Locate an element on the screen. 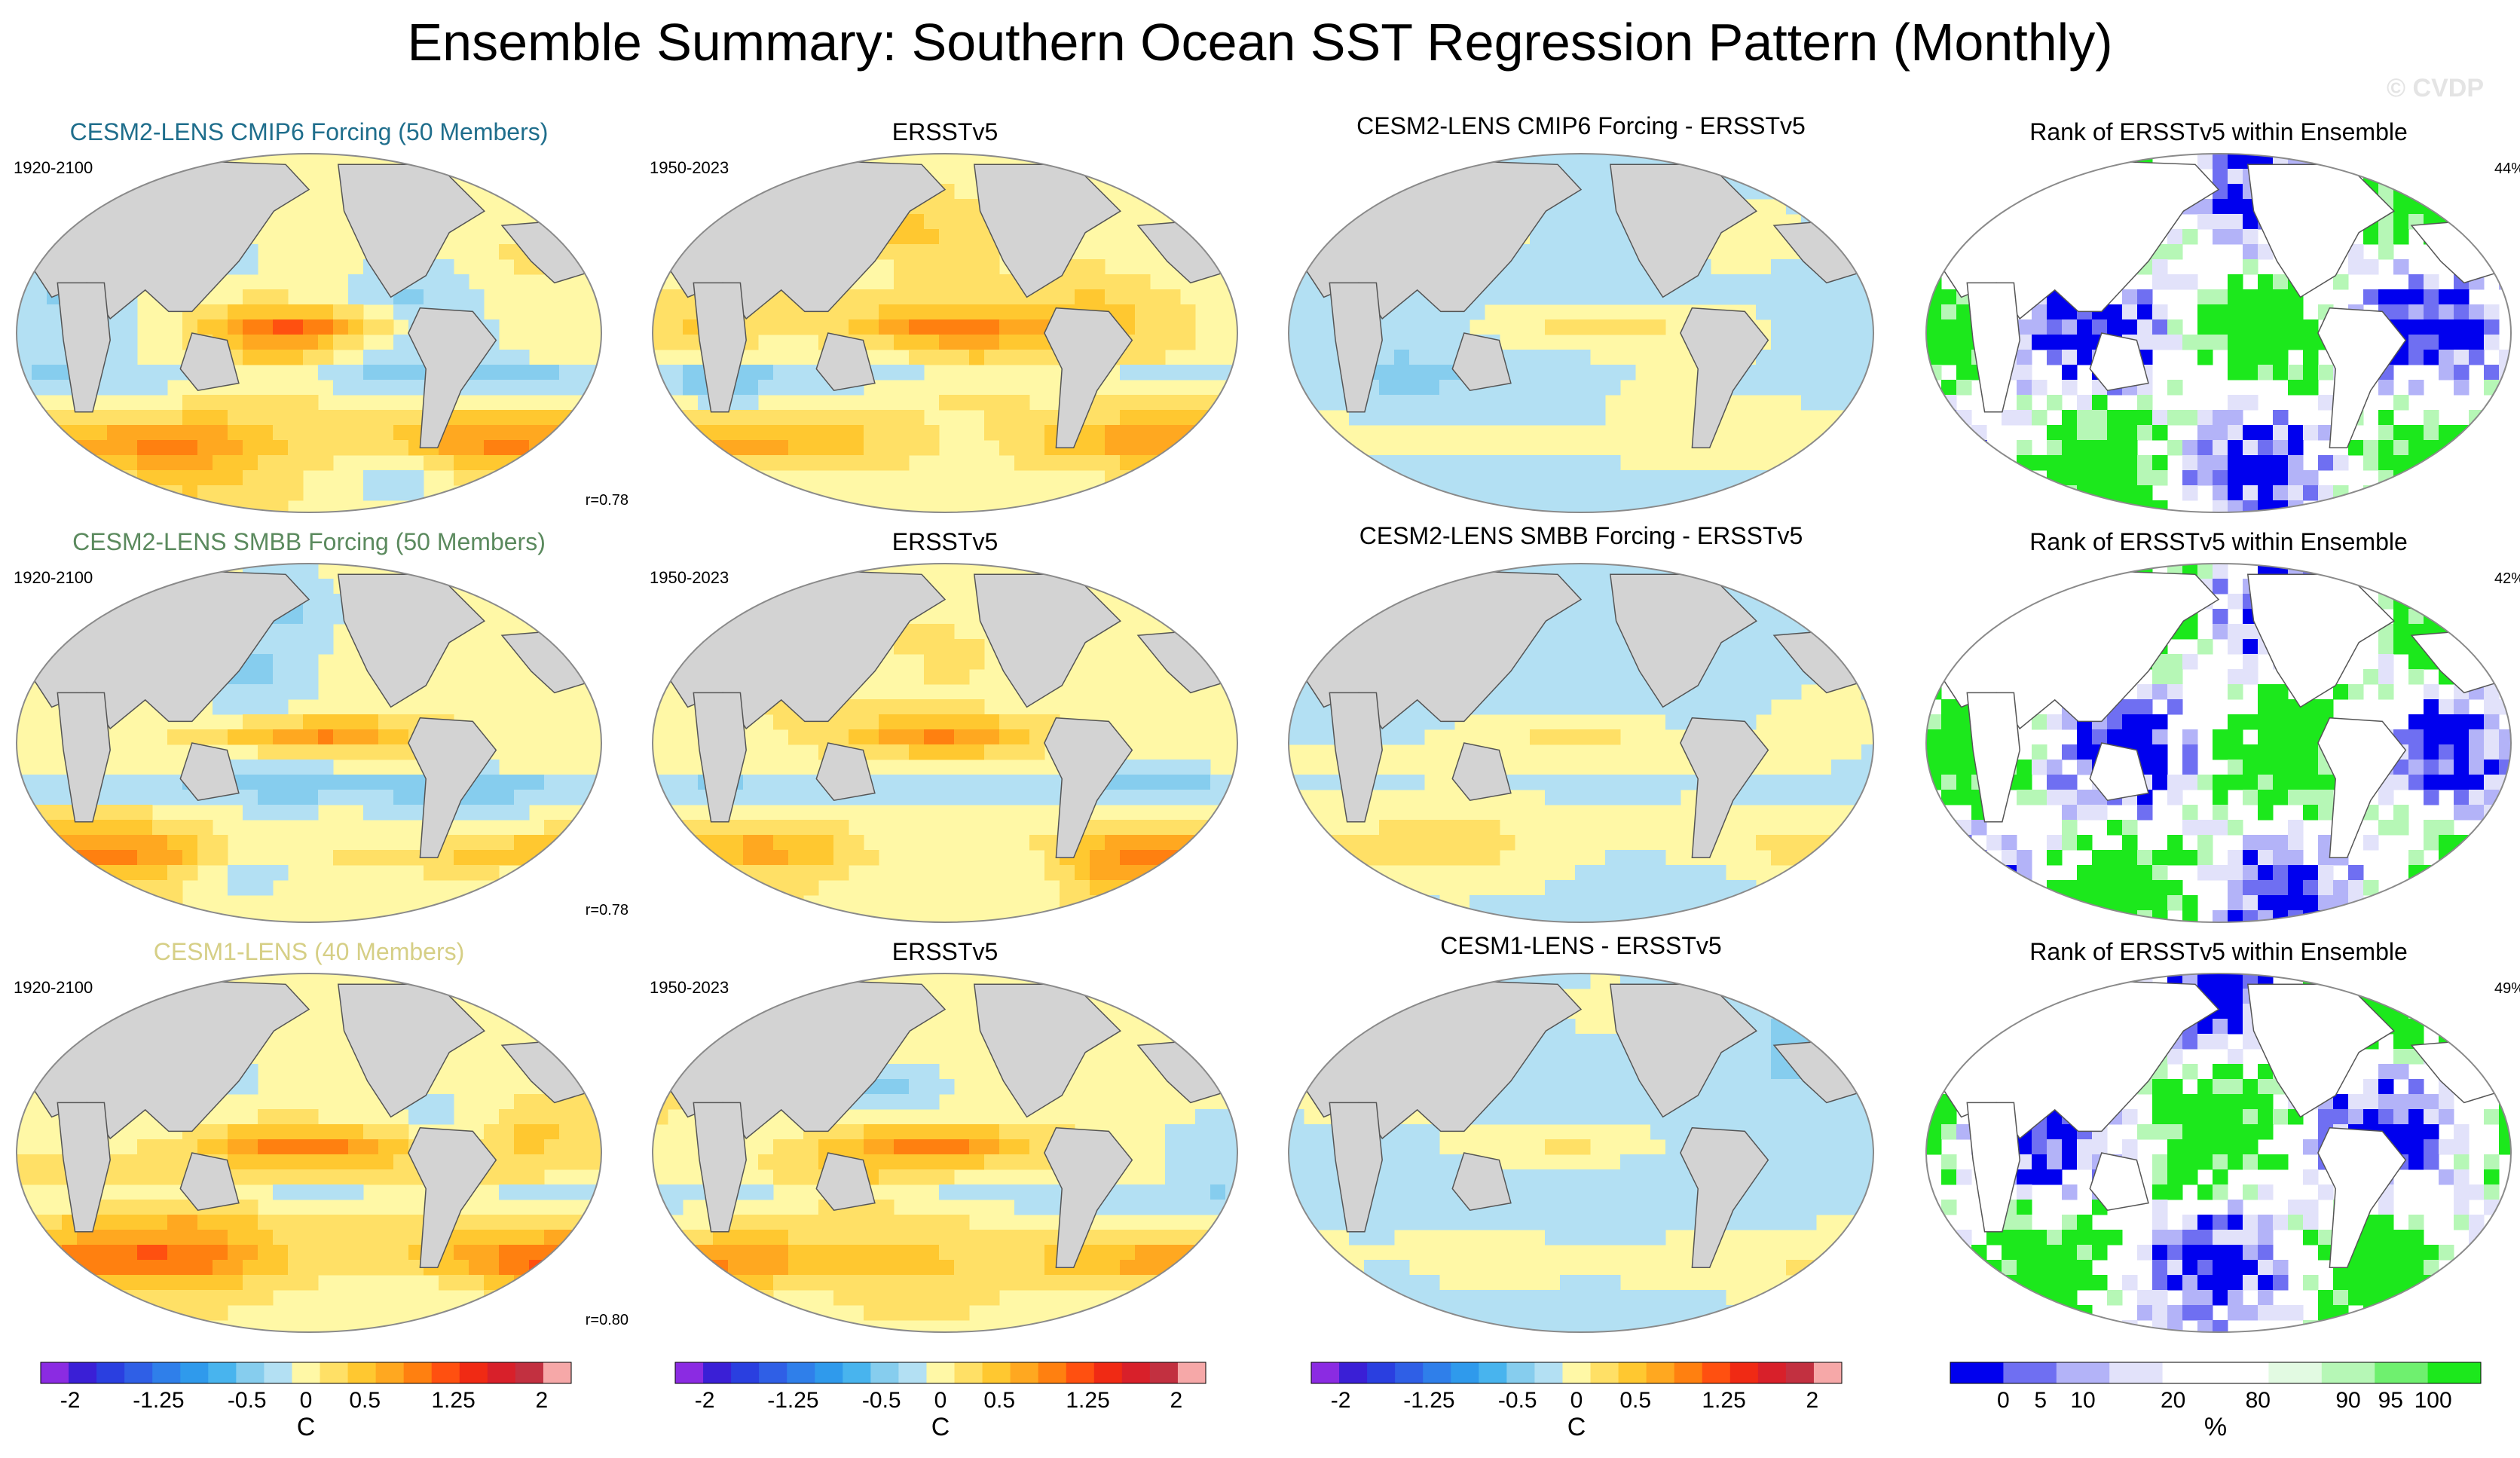 Image resolution: width=2520 pixels, height=1458 pixels. land-mass is located at coordinates (2321, 640).